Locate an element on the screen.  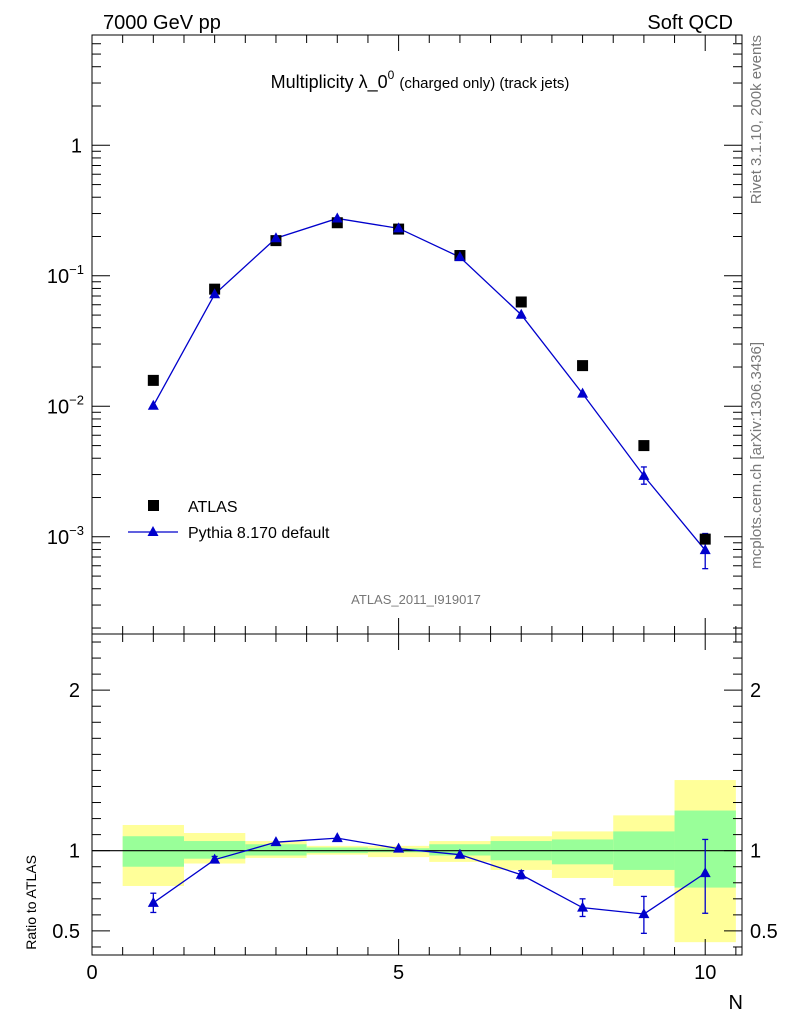
ratio-plot-marks is located at coordinates (429, 883).